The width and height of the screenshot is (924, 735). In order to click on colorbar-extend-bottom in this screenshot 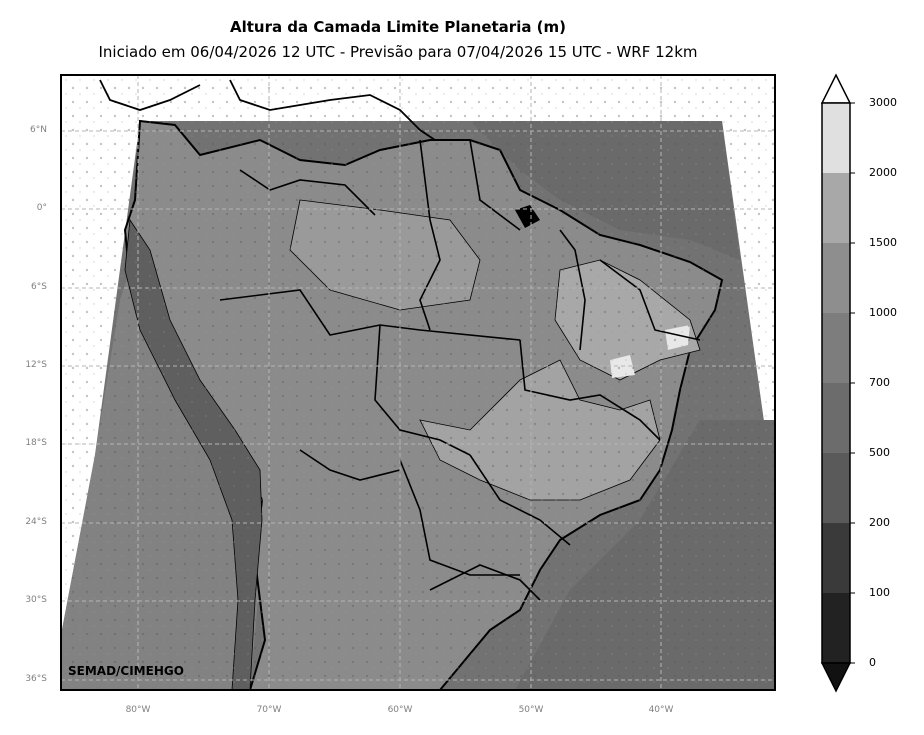, I will do `click(836, 677)`.